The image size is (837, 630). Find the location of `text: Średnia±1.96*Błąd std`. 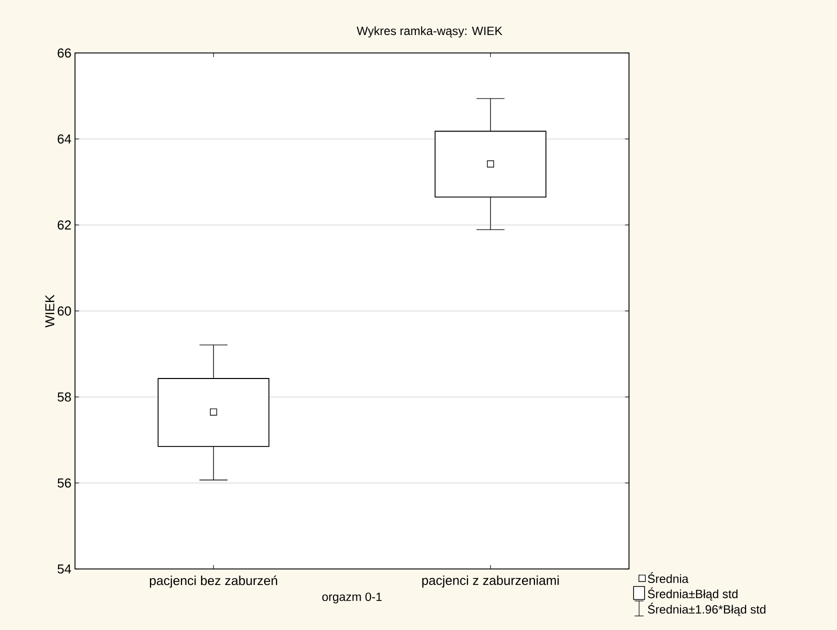

text: Średnia±1.96*Błąd std is located at coordinates (707, 609).